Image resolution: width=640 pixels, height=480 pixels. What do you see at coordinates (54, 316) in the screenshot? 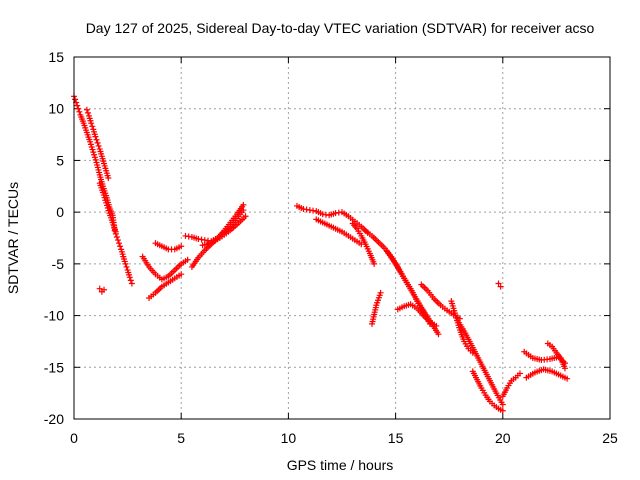
I see `y-tick-label: -10` at bounding box center [54, 316].